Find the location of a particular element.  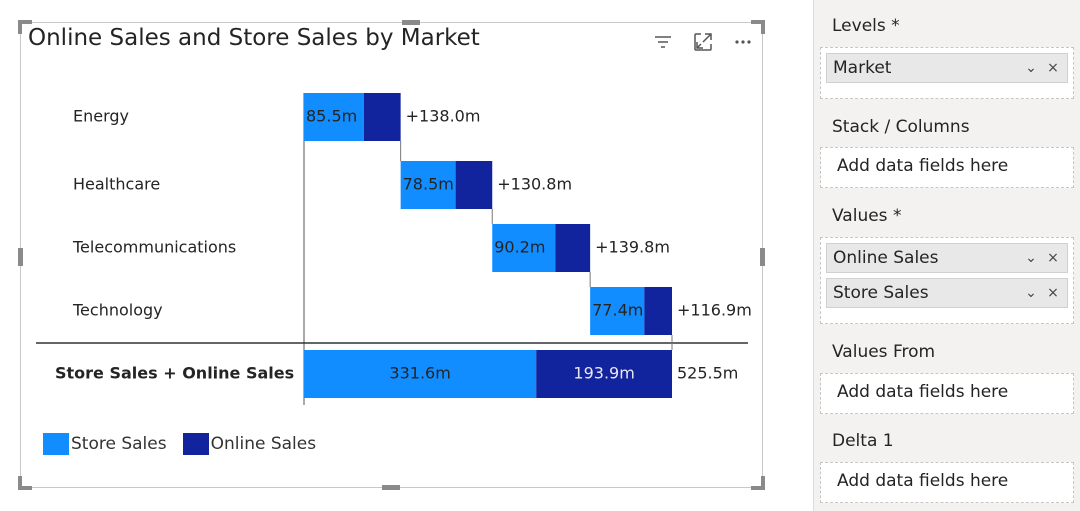

data-label-store-sales-energy: 85.5m is located at coordinates (331, 116).